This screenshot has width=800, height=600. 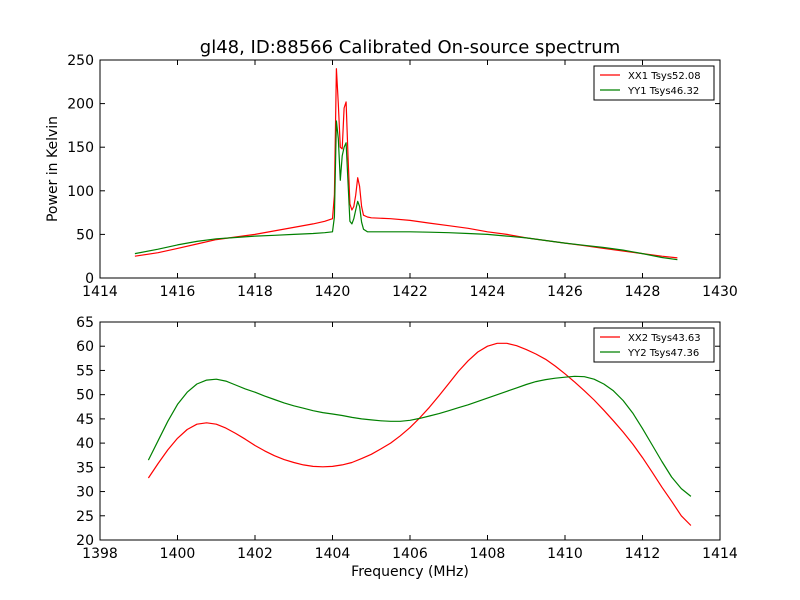 What do you see at coordinates (53, 169) in the screenshot?
I see `y-axis-label: Power in Kelvin` at bounding box center [53, 169].